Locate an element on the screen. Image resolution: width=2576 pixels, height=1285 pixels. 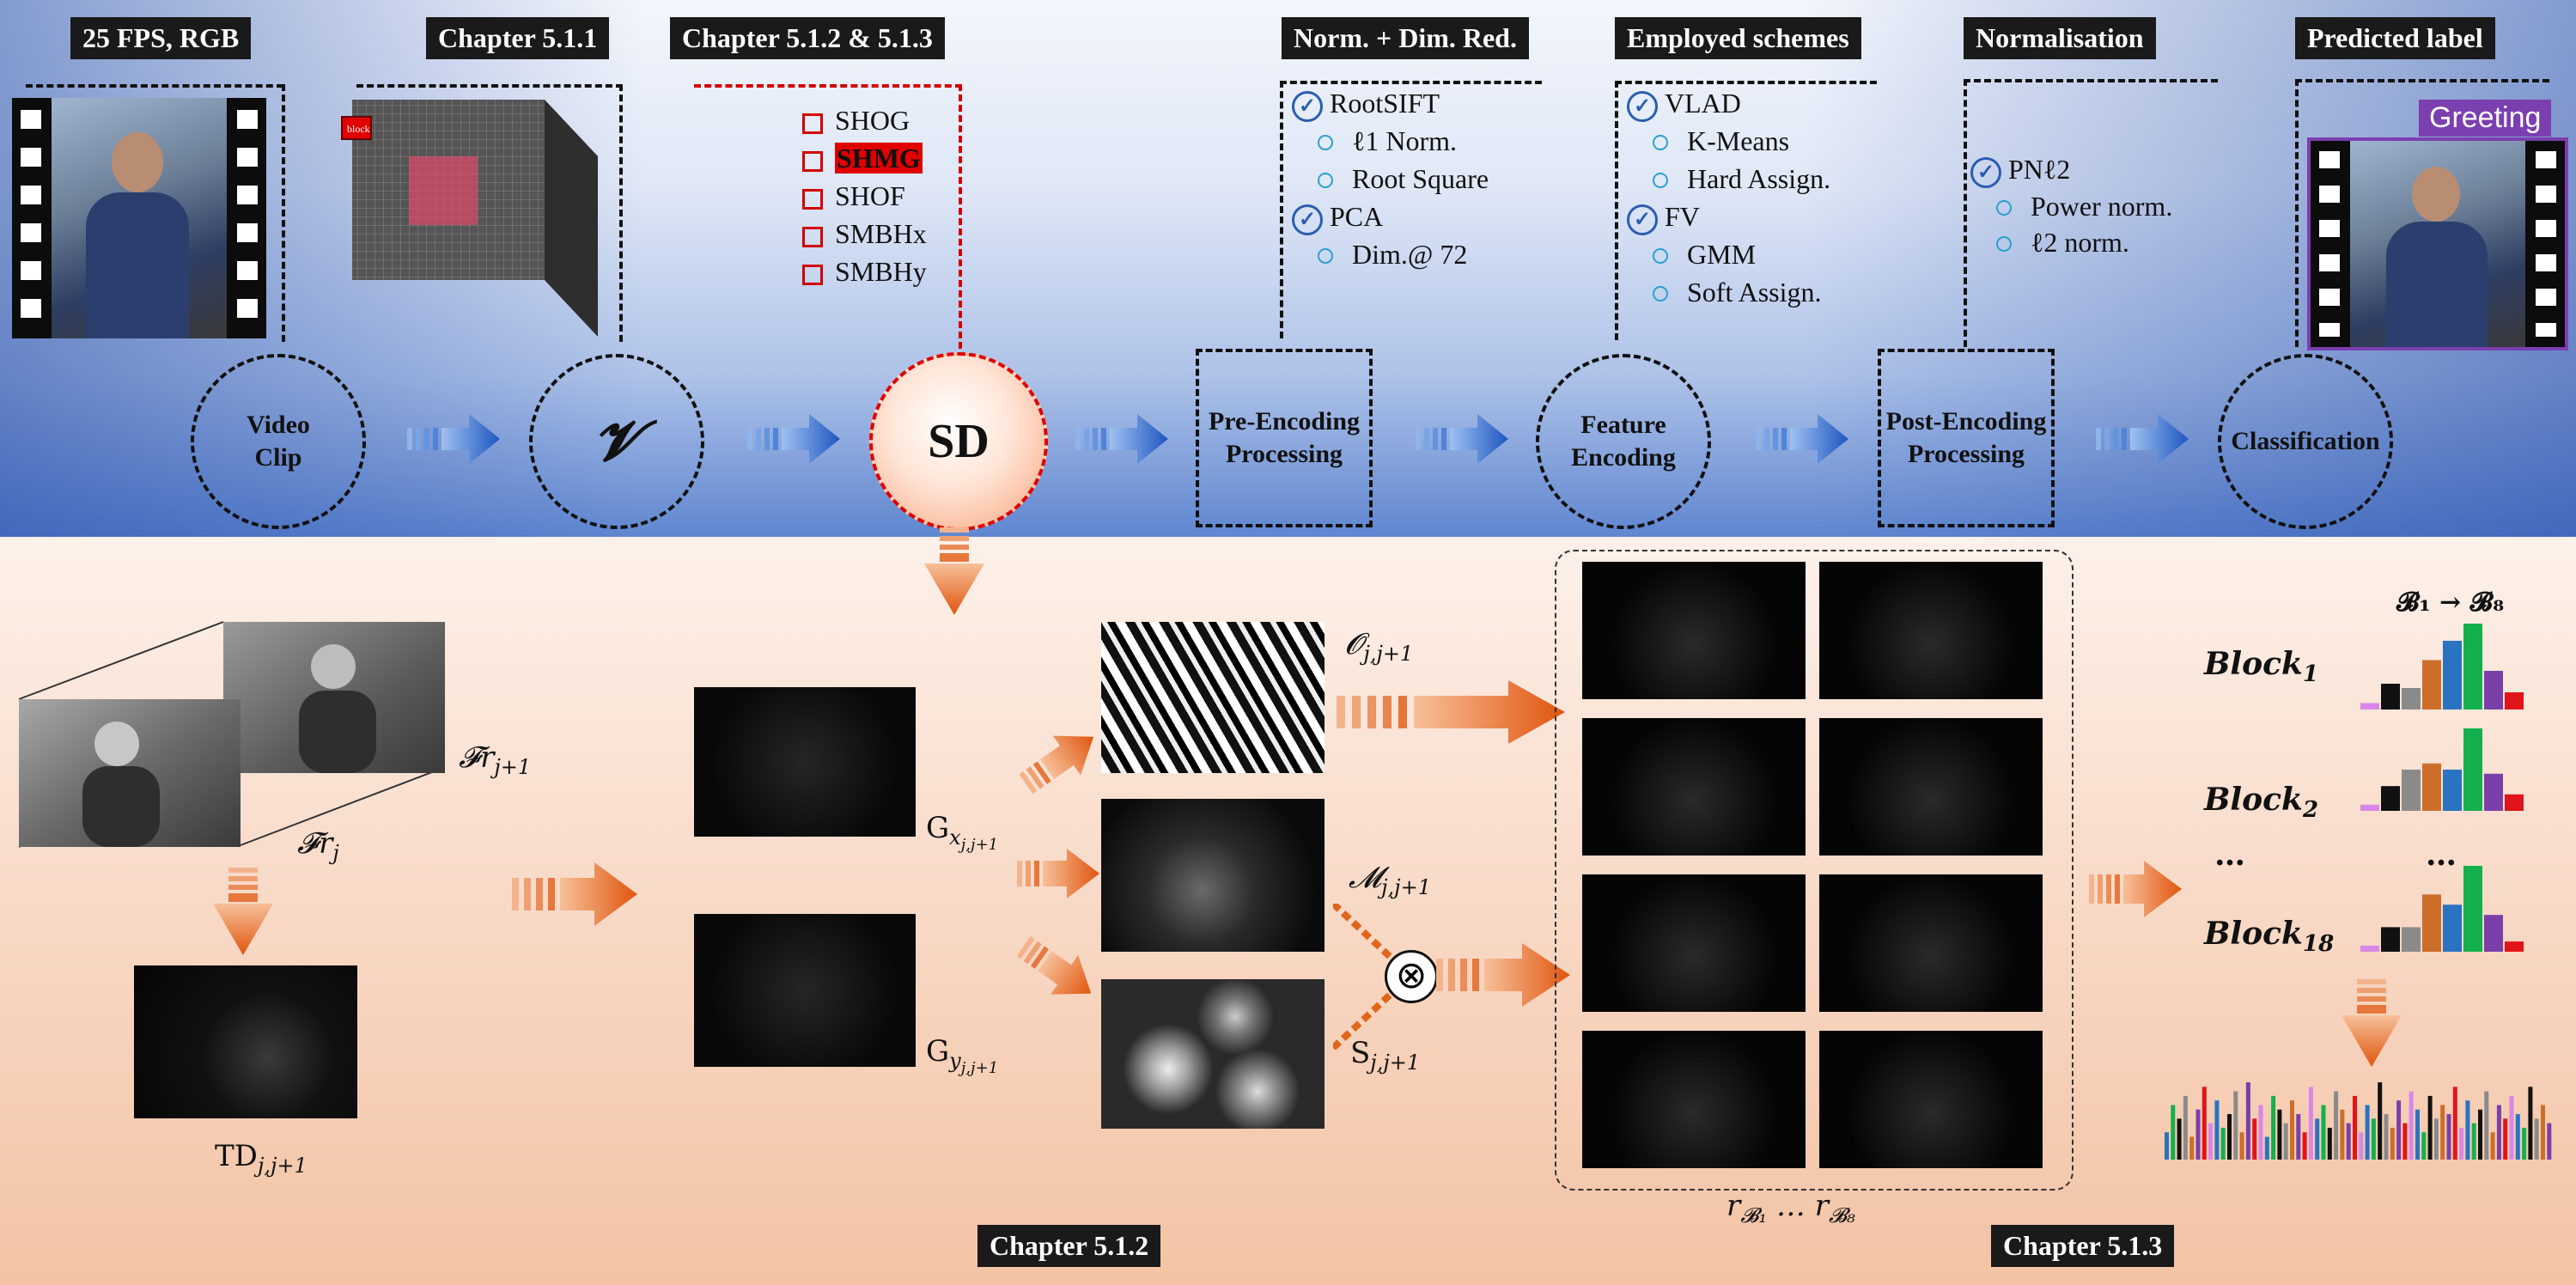
multiply-icon: ⊗ is located at coordinates (1411, 977).